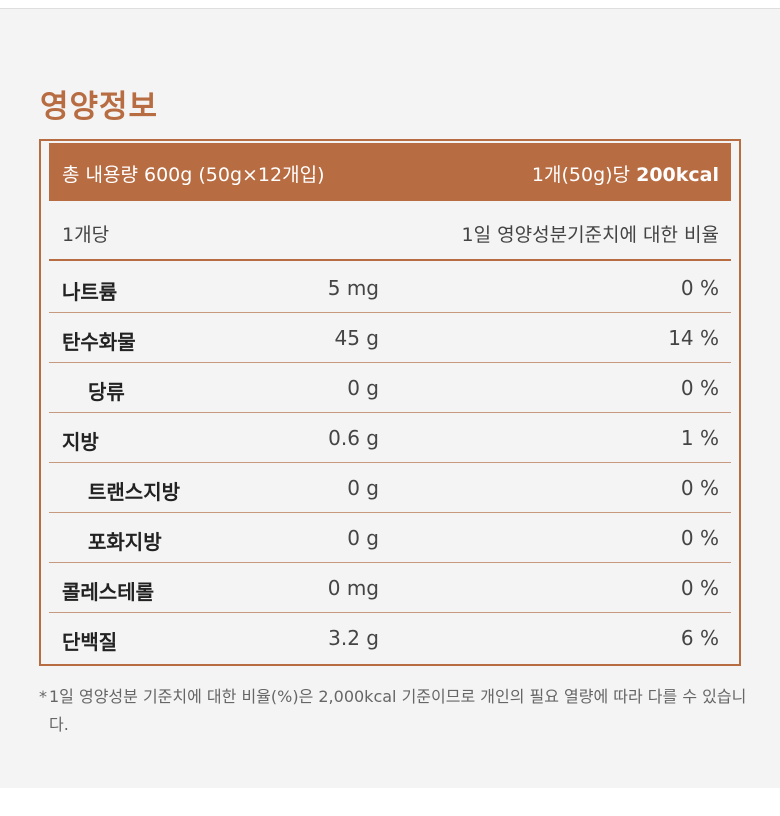 Image resolution: width=780 pixels, height=816 pixels. I want to click on calorie-info: 1개(50g)당 200kcal, so click(625, 173).